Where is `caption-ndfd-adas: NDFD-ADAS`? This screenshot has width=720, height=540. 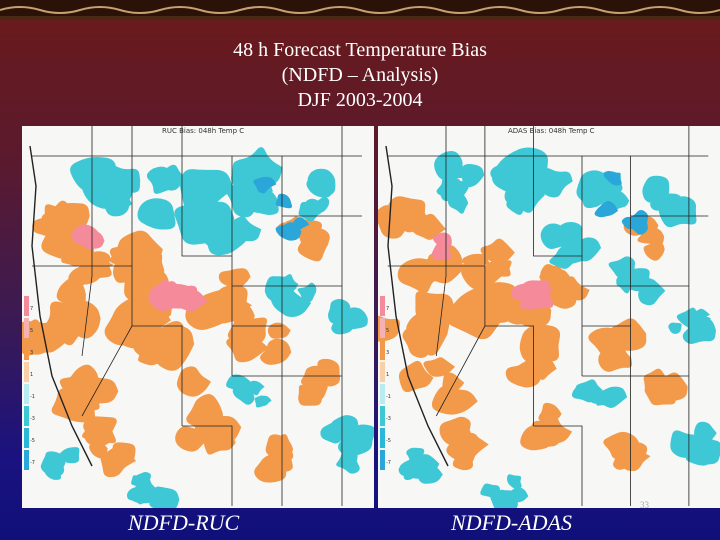
caption-ndfd-adas: NDFD-ADAS is located at coordinates (511, 522).